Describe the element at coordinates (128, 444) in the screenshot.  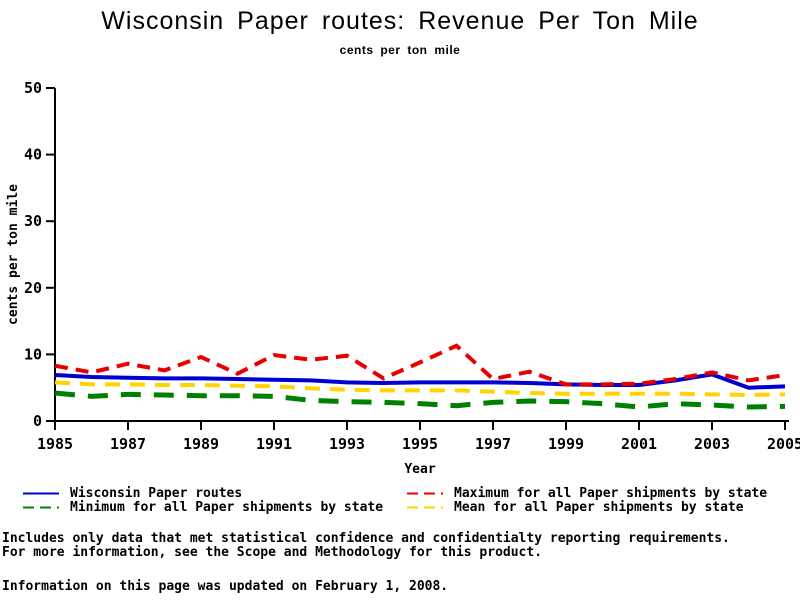
I see `svg-text: 1987` at that location.